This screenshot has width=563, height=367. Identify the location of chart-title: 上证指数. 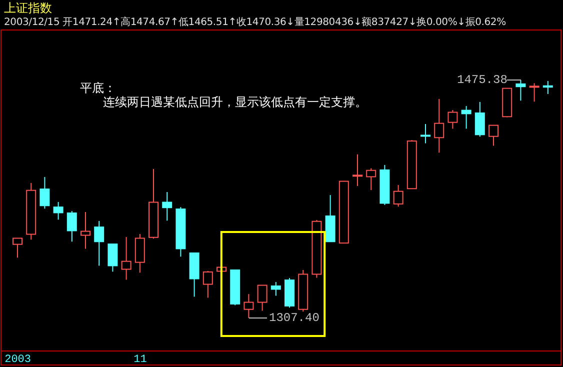
(28, 8).